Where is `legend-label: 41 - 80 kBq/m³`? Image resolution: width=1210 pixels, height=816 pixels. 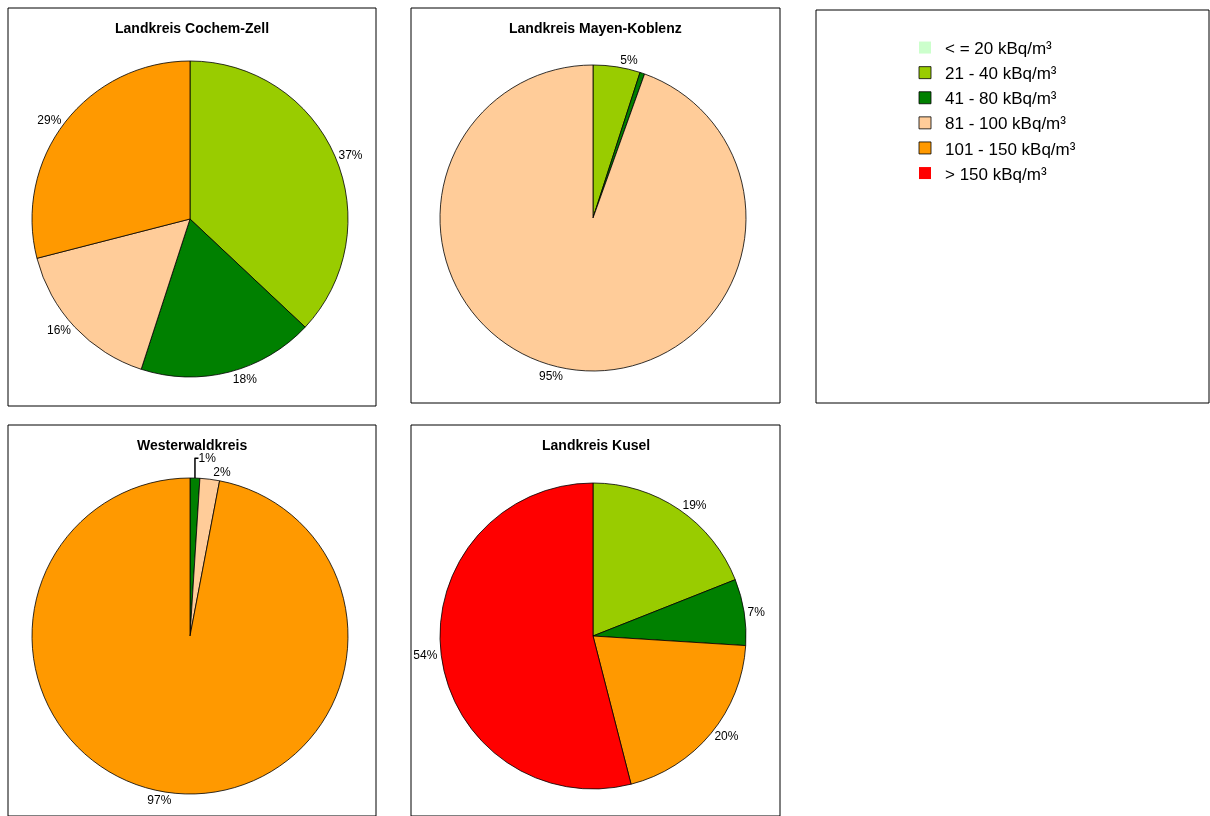 legend-label: 41 - 80 kBq/m³ is located at coordinates (1001, 99).